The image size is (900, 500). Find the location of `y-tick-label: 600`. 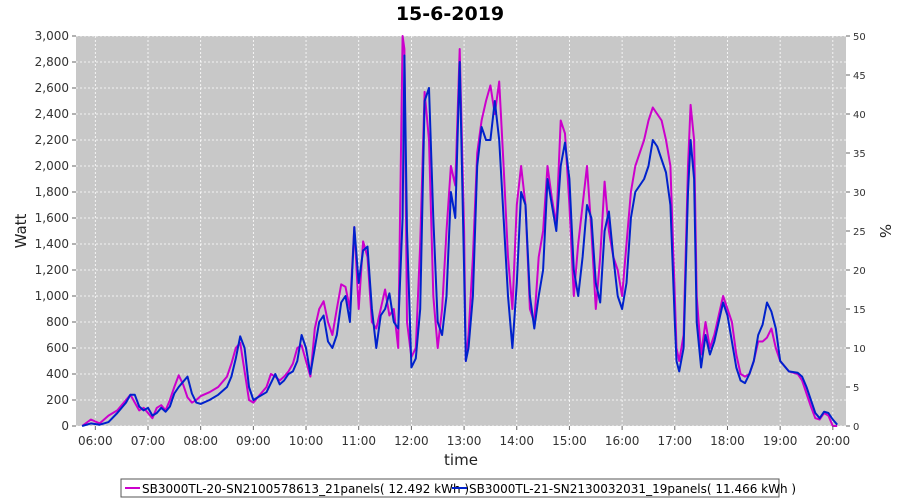

y-tick-label: 600 is located at coordinates (57, 348).